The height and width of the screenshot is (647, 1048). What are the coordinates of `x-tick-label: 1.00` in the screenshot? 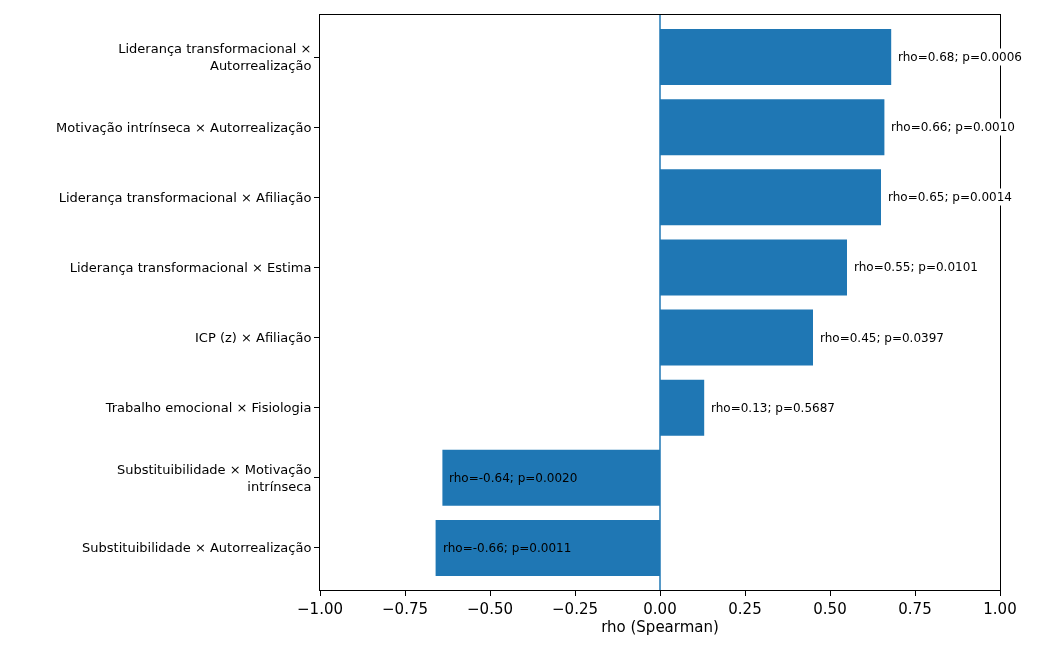 It's located at (1000, 609).